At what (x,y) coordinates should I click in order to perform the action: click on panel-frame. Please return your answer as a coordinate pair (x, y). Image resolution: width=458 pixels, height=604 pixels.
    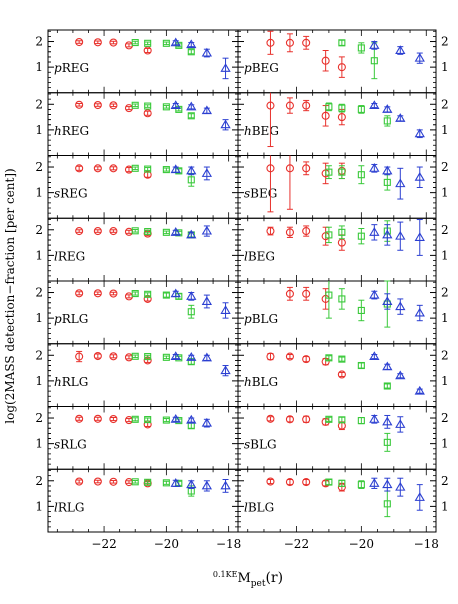
    Looking at the image, I should click on (337, 500).